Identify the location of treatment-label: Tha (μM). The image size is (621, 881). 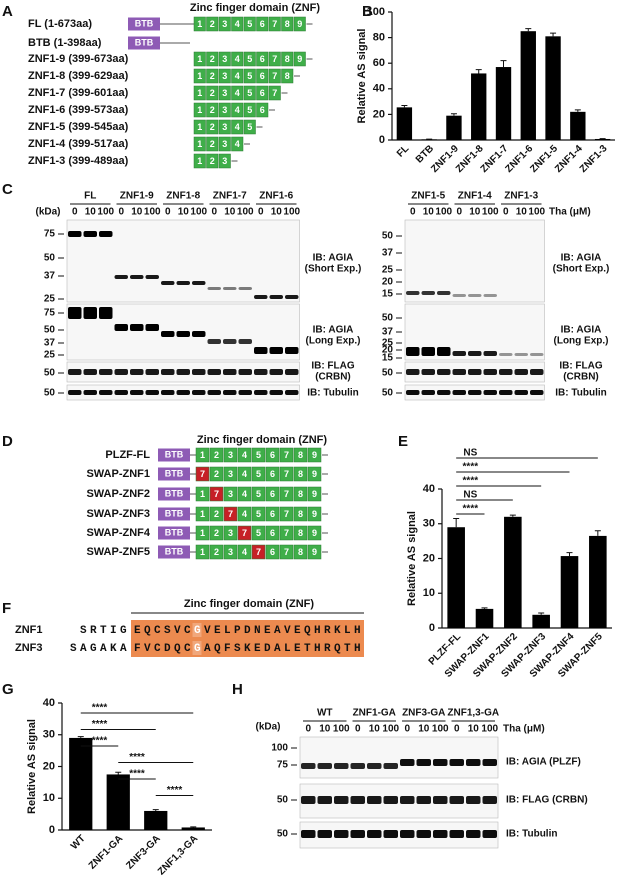
(524, 729).